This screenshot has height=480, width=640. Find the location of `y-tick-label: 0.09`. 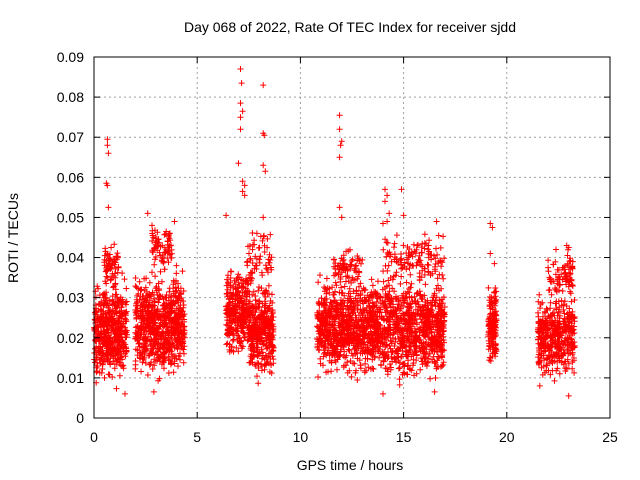

y-tick-label: 0.09 is located at coordinates (70, 57).